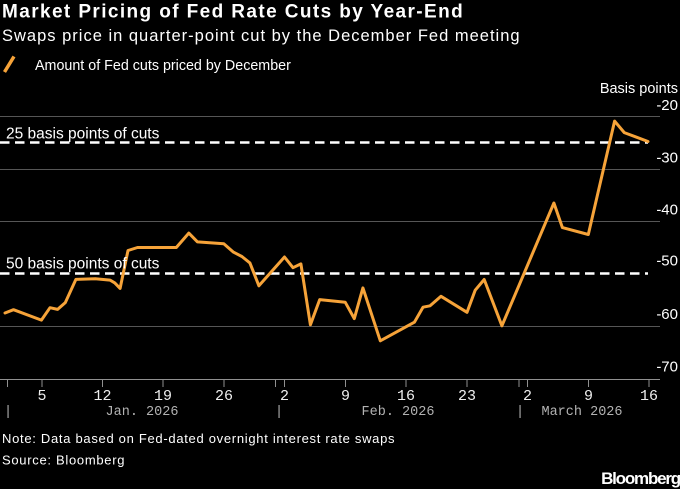  I want to click on svg-text: 5, so click(41, 396).